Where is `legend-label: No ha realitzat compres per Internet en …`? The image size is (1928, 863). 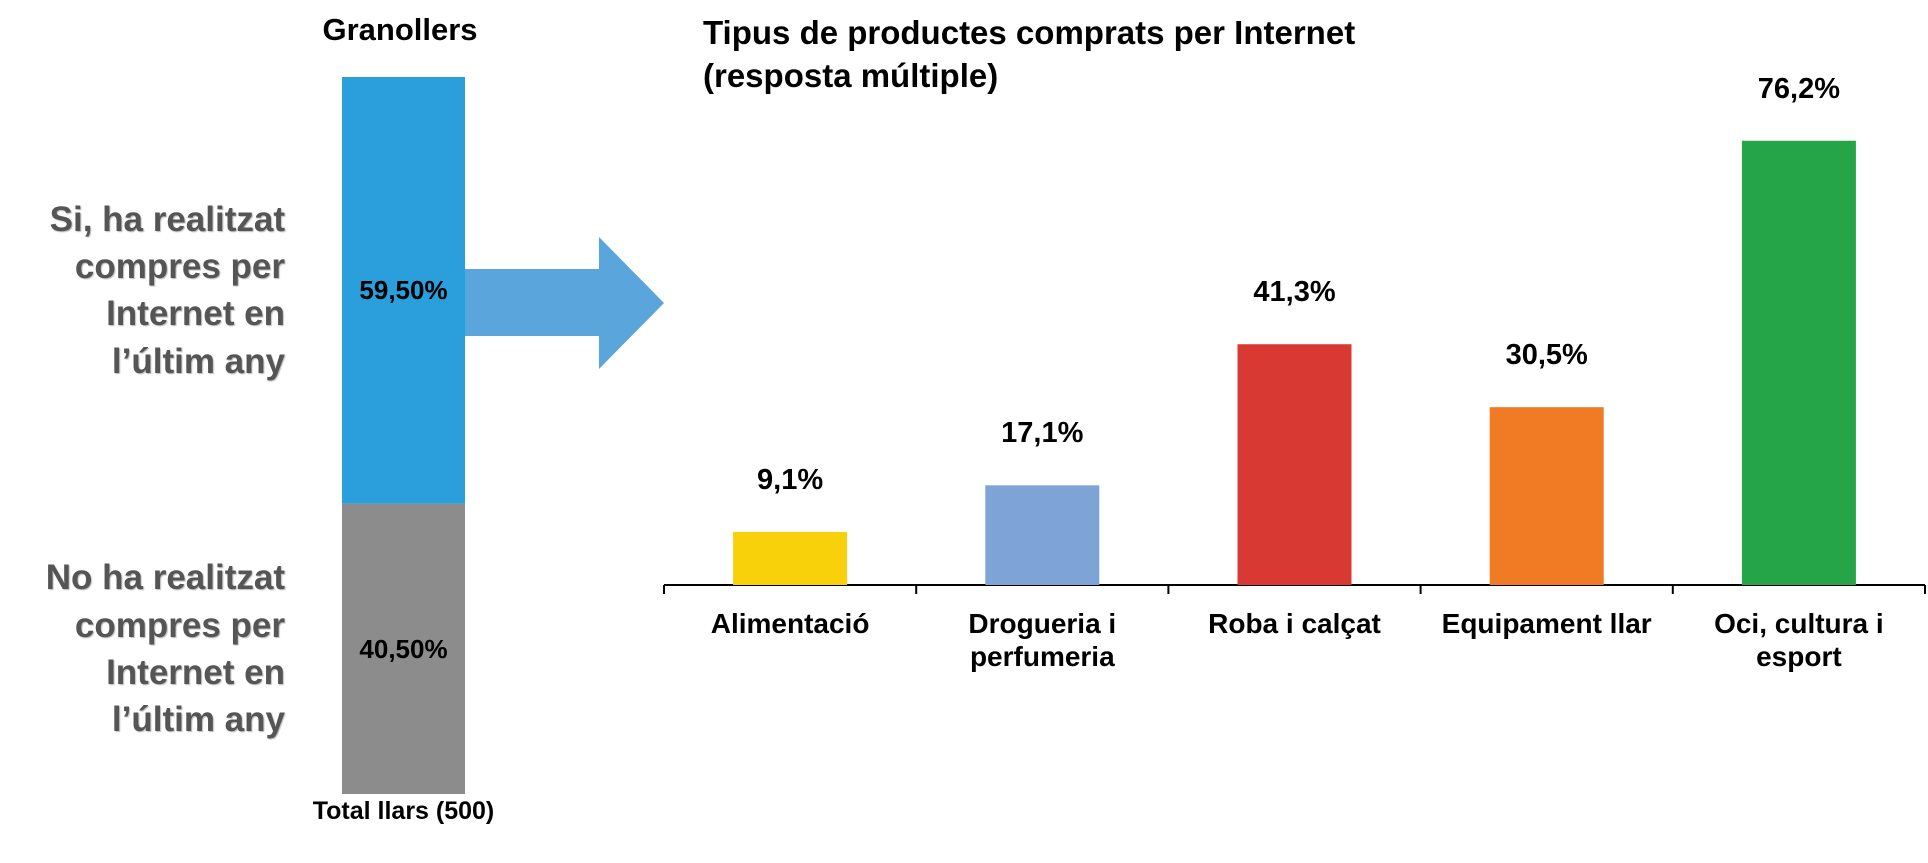
legend-label: No ha realitzat compres per Internet en … is located at coordinates (165, 649).